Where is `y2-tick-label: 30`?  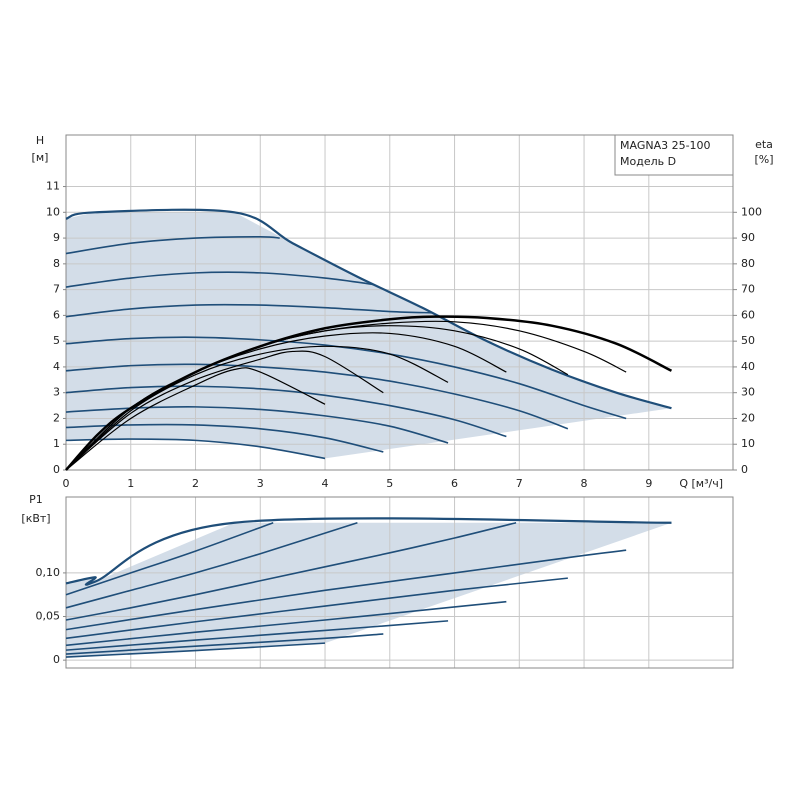 y2-tick-label: 30 is located at coordinates (748, 392).